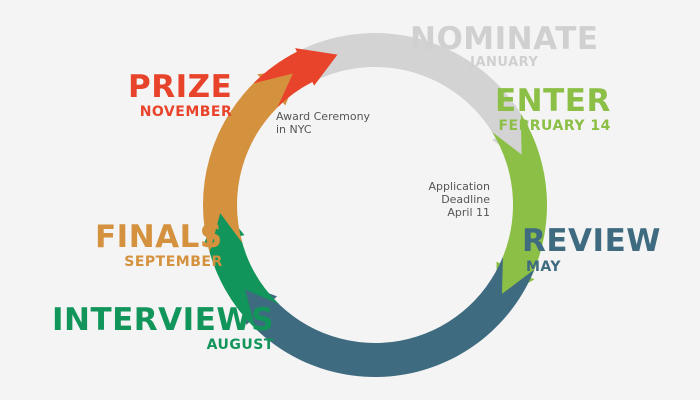  What do you see at coordinates (180, 87) in the screenshot?
I see `stage-prize-title: PRIZE` at bounding box center [180, 87].